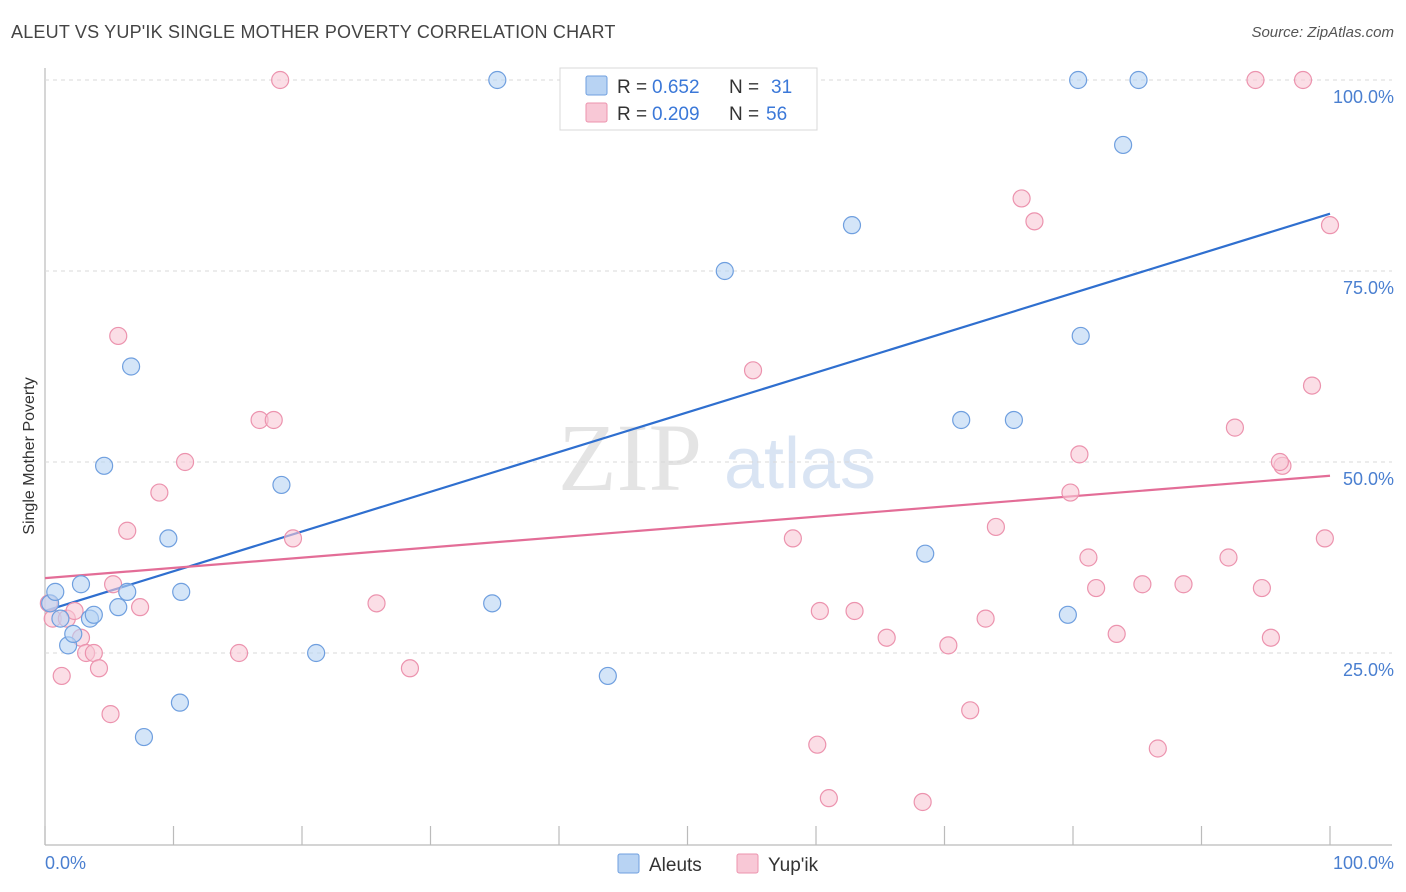 The width and height of the screenshot is (1406, 892). Describe the element at coordinates (747, 863) in the screenshot. I see `legend-bottom-swatch-yupik` at that location.